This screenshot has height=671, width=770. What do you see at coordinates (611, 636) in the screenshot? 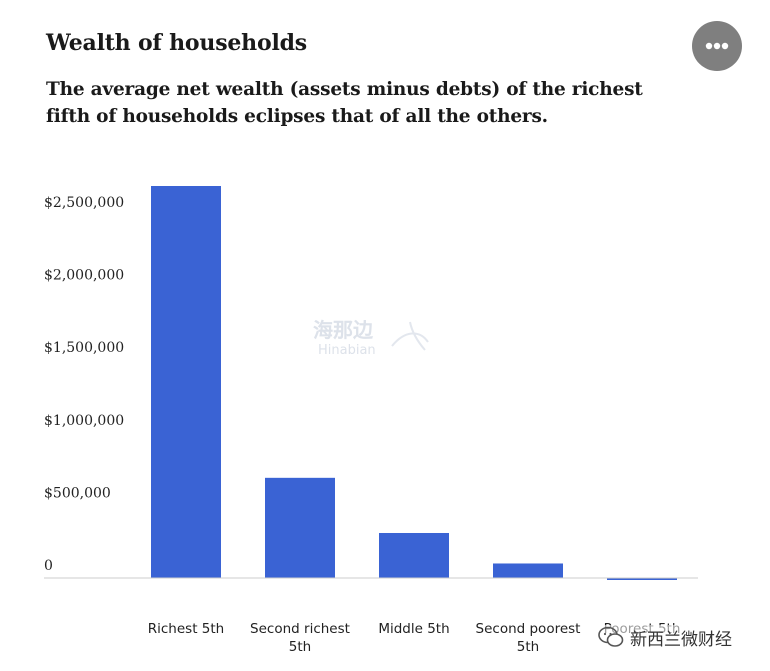
I see `wechat-icon` at bounding box center [611, 636].